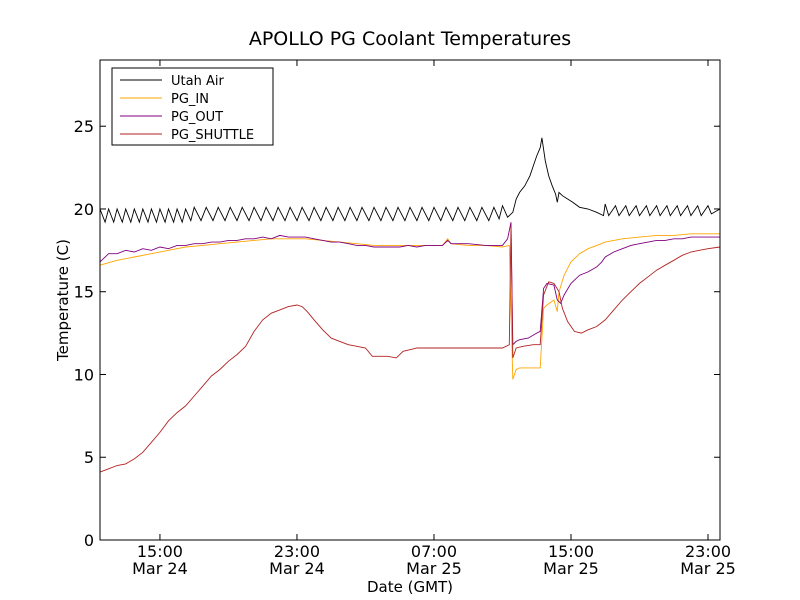 This screenshot has width=800, height=600. Describe the element at coordinates (84, 209) in the screenshot. I see `y-tick-label: 20` at that location.